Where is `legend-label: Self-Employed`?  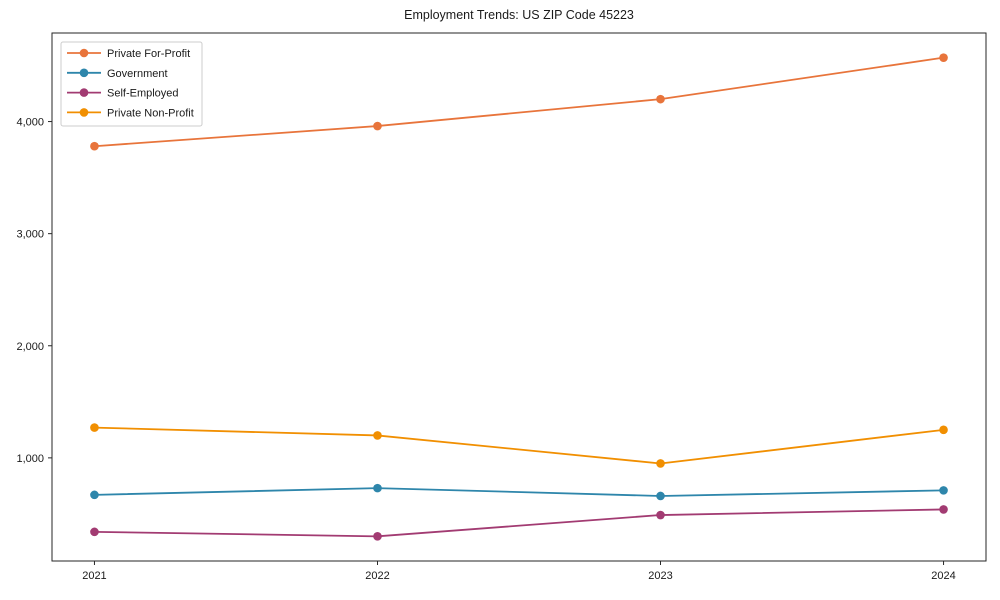
legend-label: Self-Employed is located at coordinates (143, 94).